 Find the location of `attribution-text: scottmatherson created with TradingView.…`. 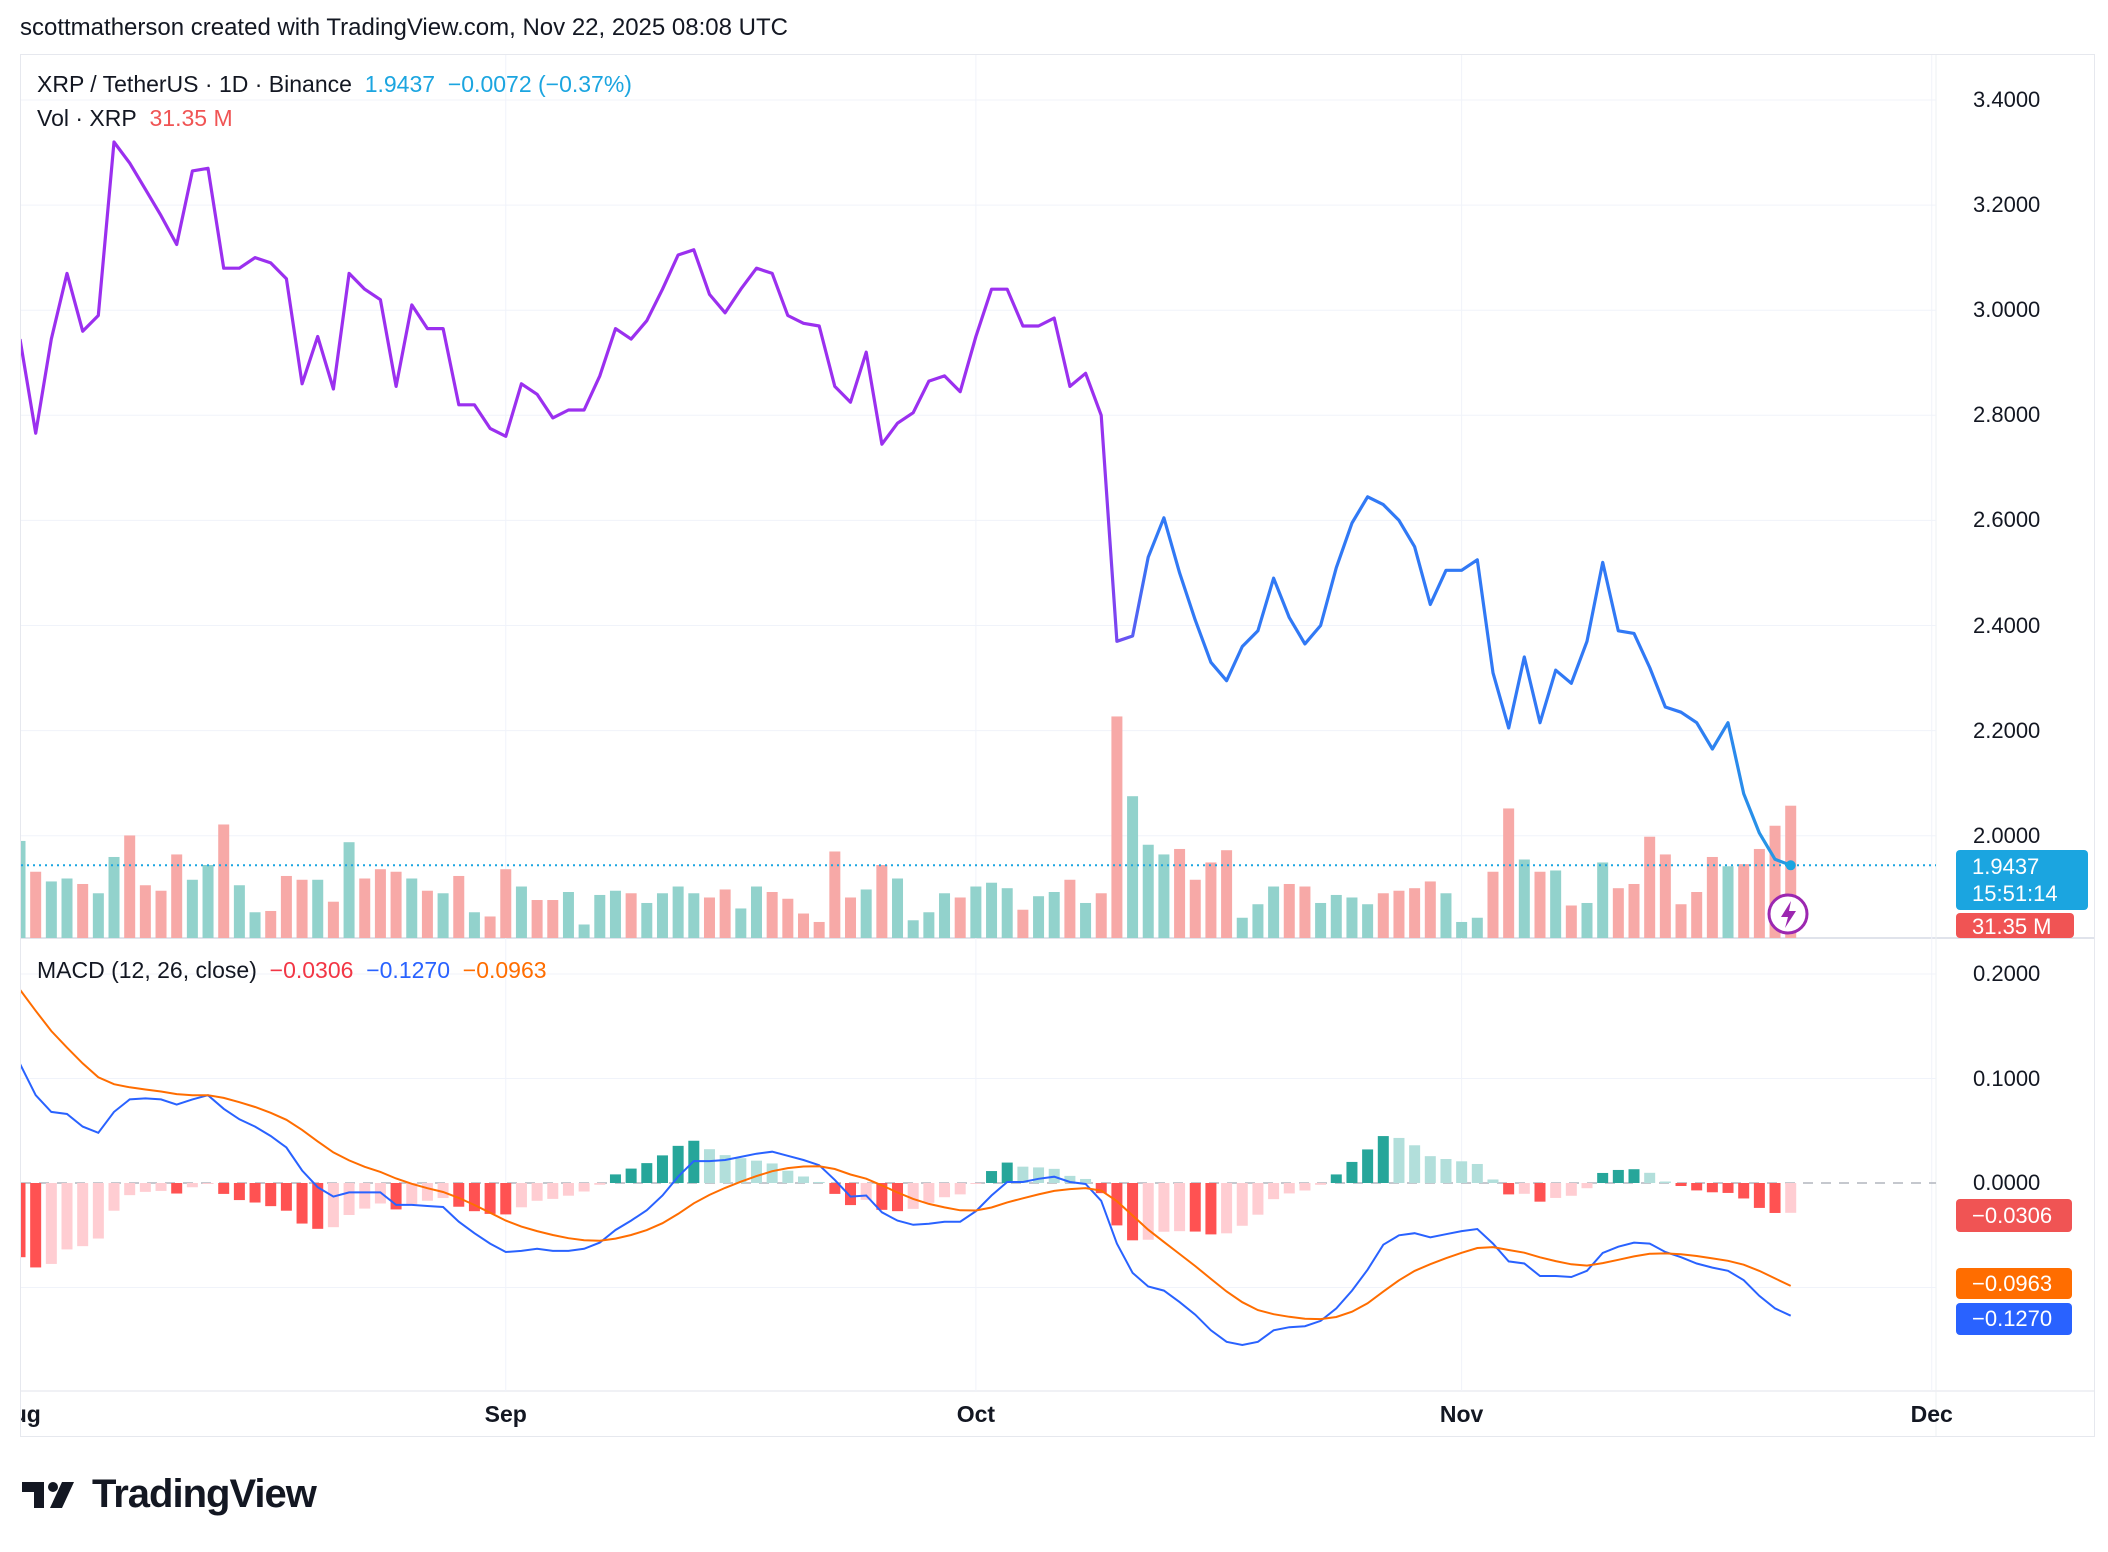

attribution-text: scottmatherson created with TradingView.… is located at coordinates (404, 27).